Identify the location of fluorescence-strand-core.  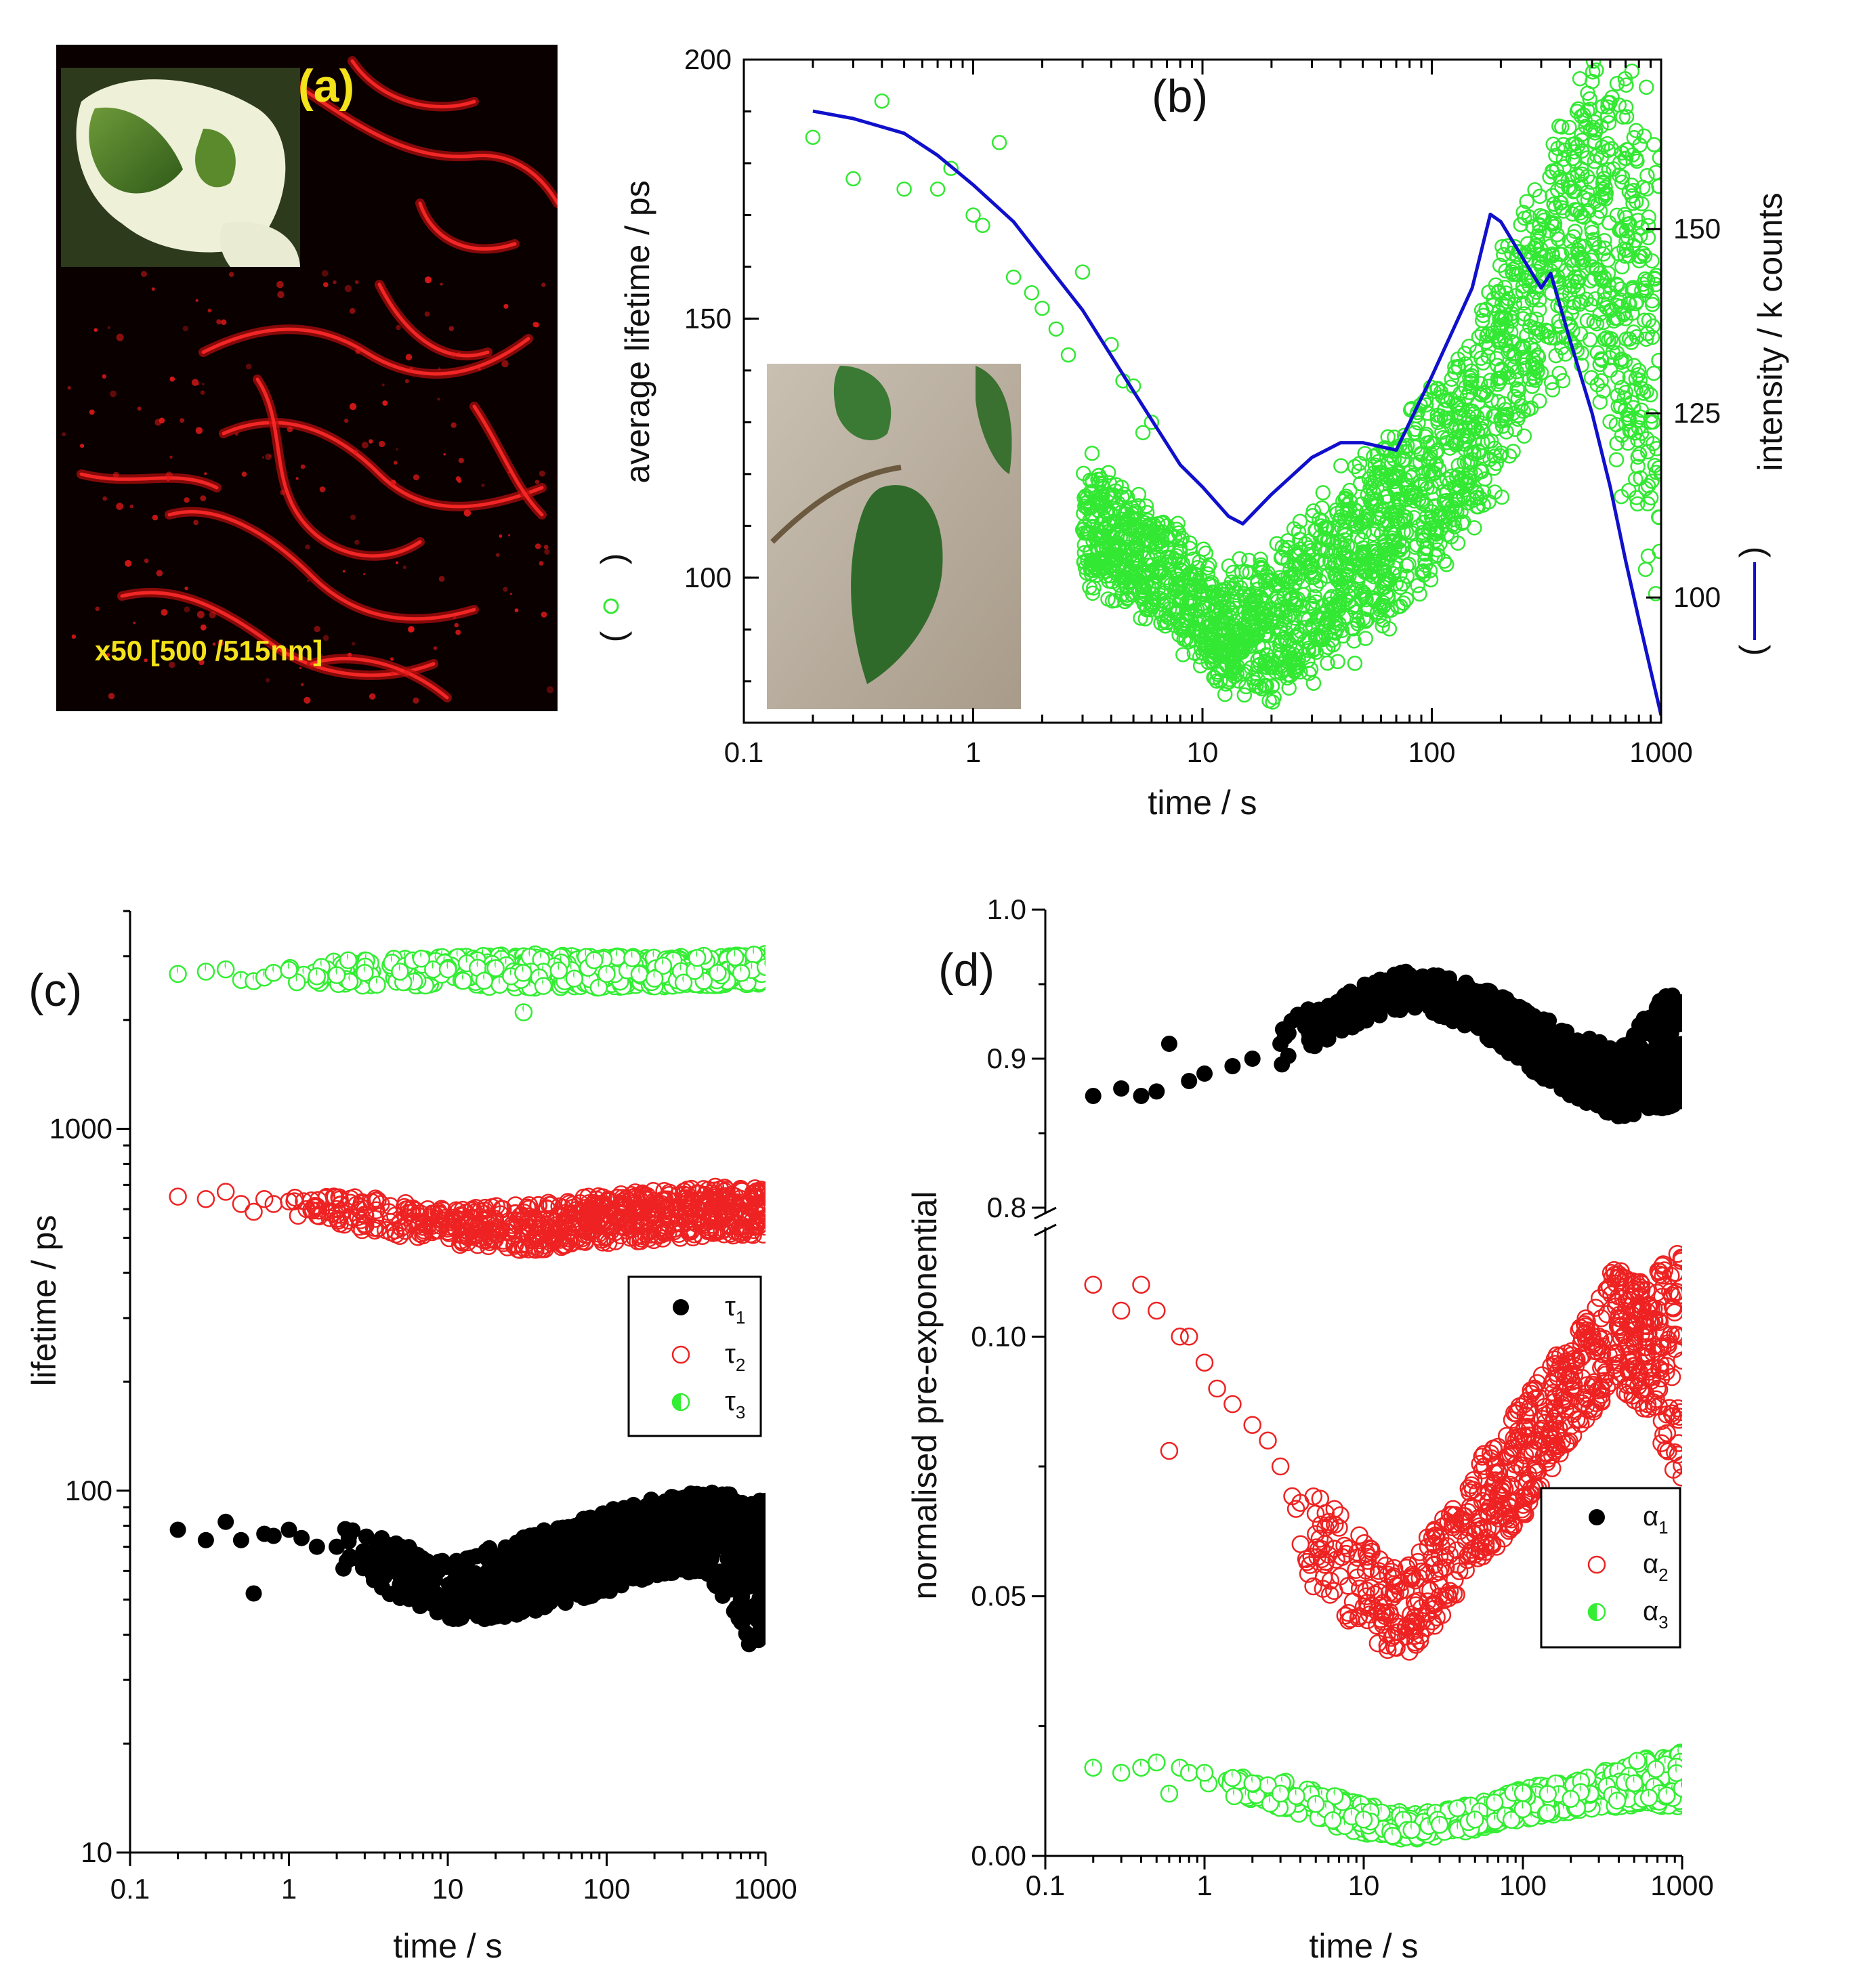
(423, 142).